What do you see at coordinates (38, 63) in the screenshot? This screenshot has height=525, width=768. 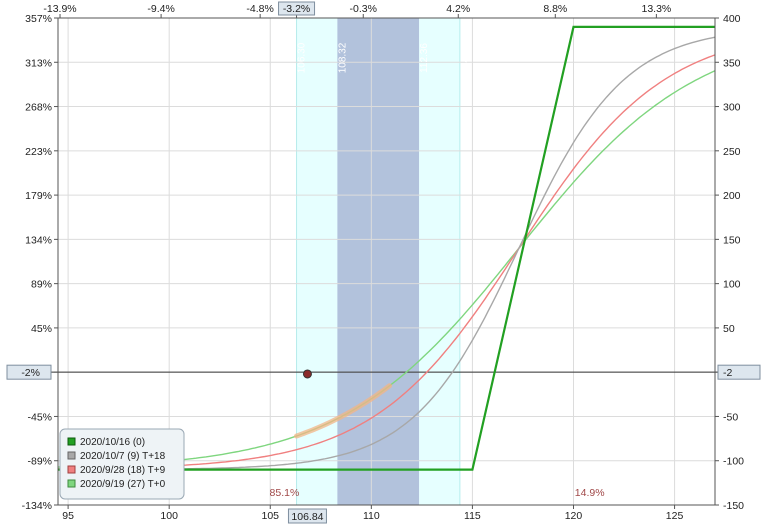 I see `y-left-tick-label: 313%` at bounding box center [38, 63].